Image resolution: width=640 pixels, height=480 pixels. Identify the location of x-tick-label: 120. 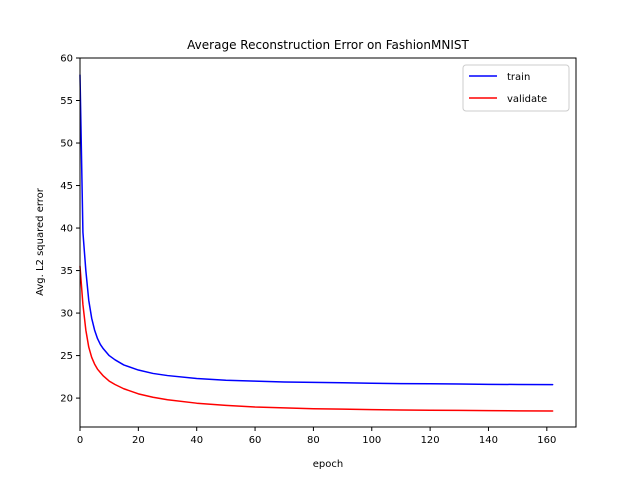
(430, 440).